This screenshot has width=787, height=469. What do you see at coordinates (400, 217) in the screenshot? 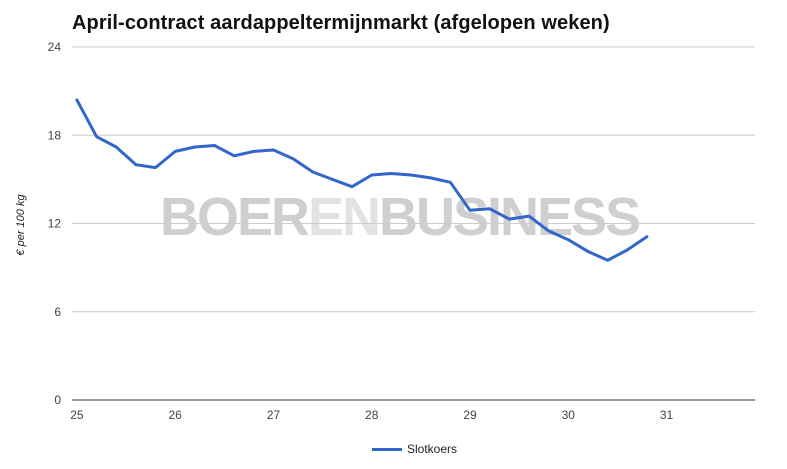
I see `watermark-logo: BOERENBUSINESS` at bounding box center [400, 217].